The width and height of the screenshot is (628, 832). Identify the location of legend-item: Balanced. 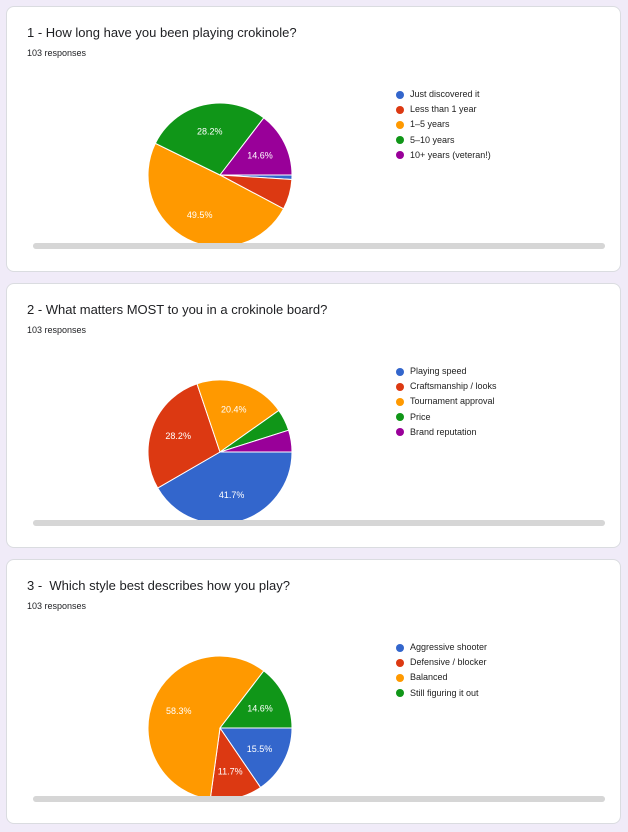
(441, 677).